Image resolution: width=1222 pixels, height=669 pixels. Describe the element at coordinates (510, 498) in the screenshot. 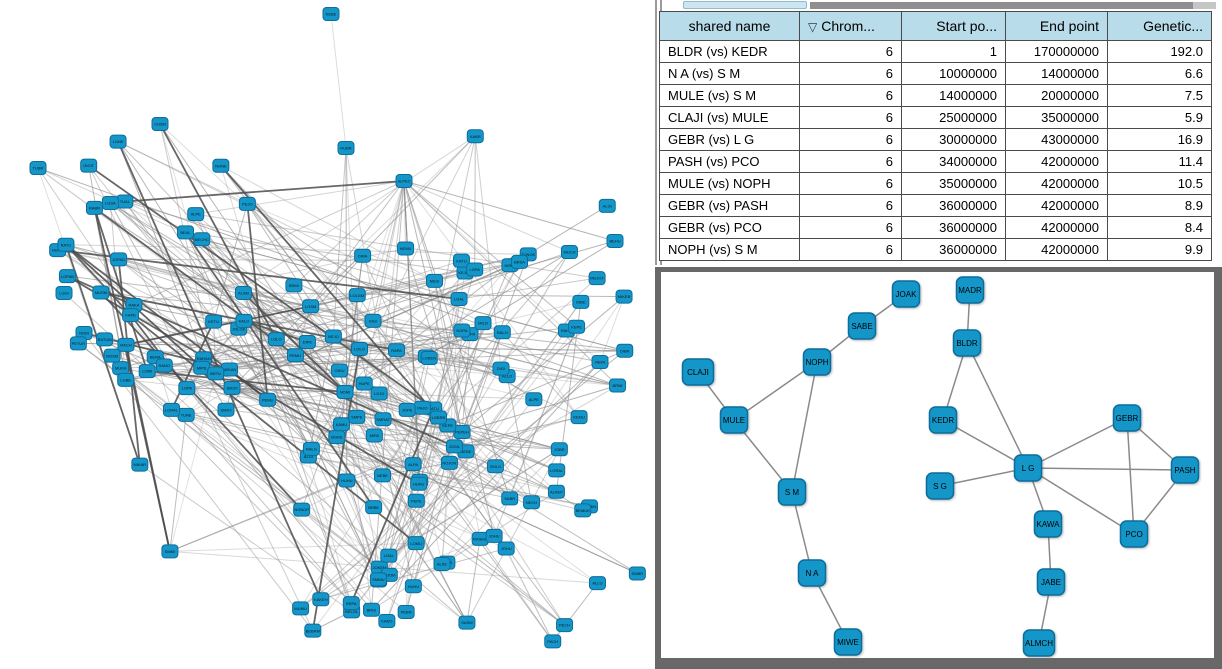

I see `network-node: SABR` at that location.